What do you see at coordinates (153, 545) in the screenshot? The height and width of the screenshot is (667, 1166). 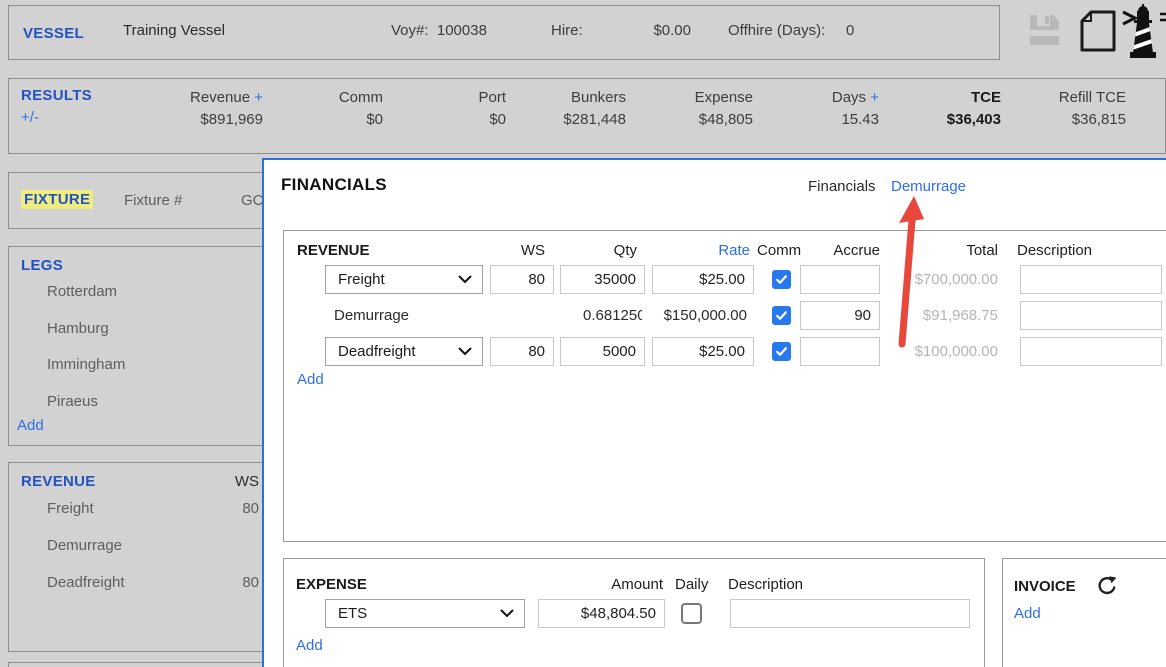 I see `sidebar-revenue-item-demurrage: Demurrage` at bounding box center [153, 545].